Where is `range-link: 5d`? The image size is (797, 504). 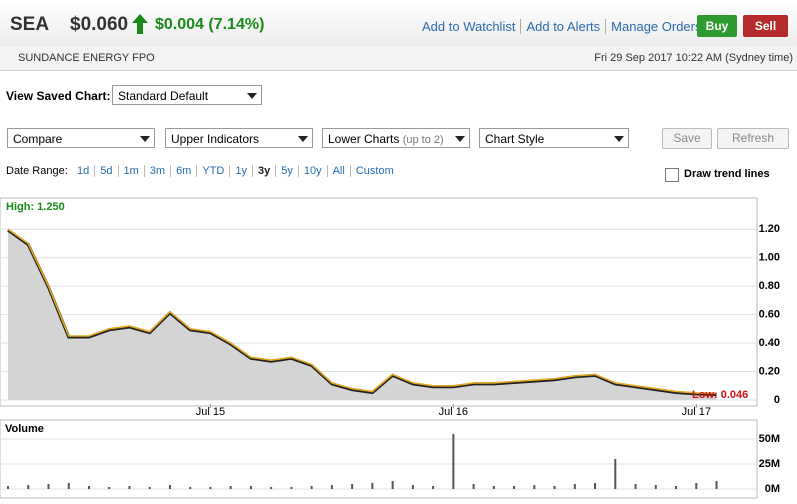
range-link: 5d is located at coordinates (107, 171).